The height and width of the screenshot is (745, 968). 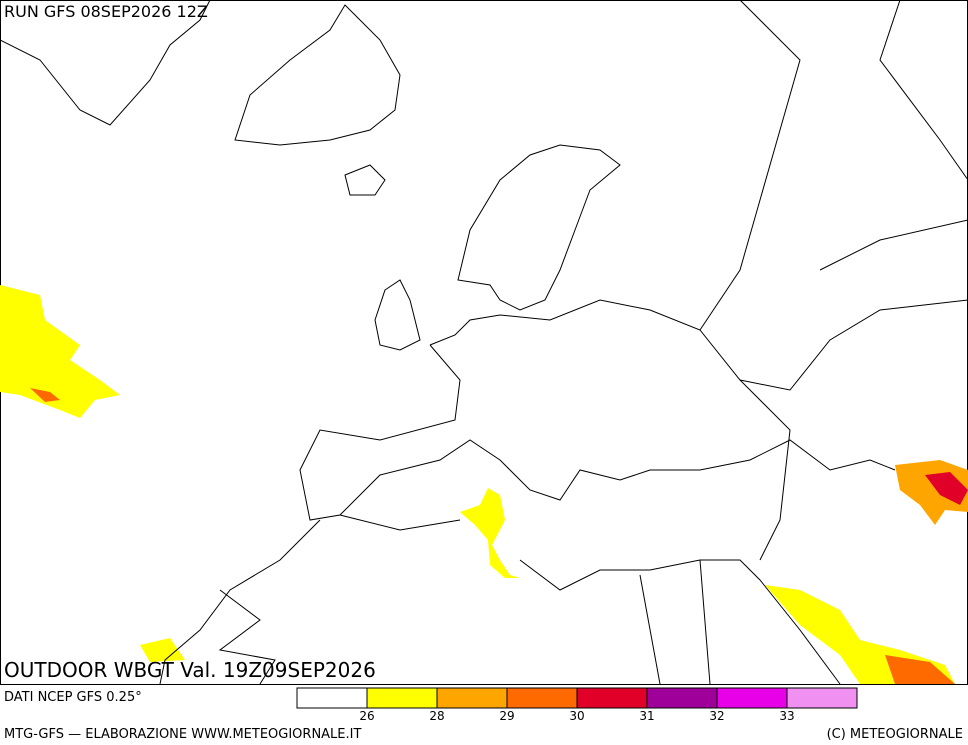 What do you see at coordinates (464, 622) in the screenshot?
I see `border` at bounding box center [464, 622].